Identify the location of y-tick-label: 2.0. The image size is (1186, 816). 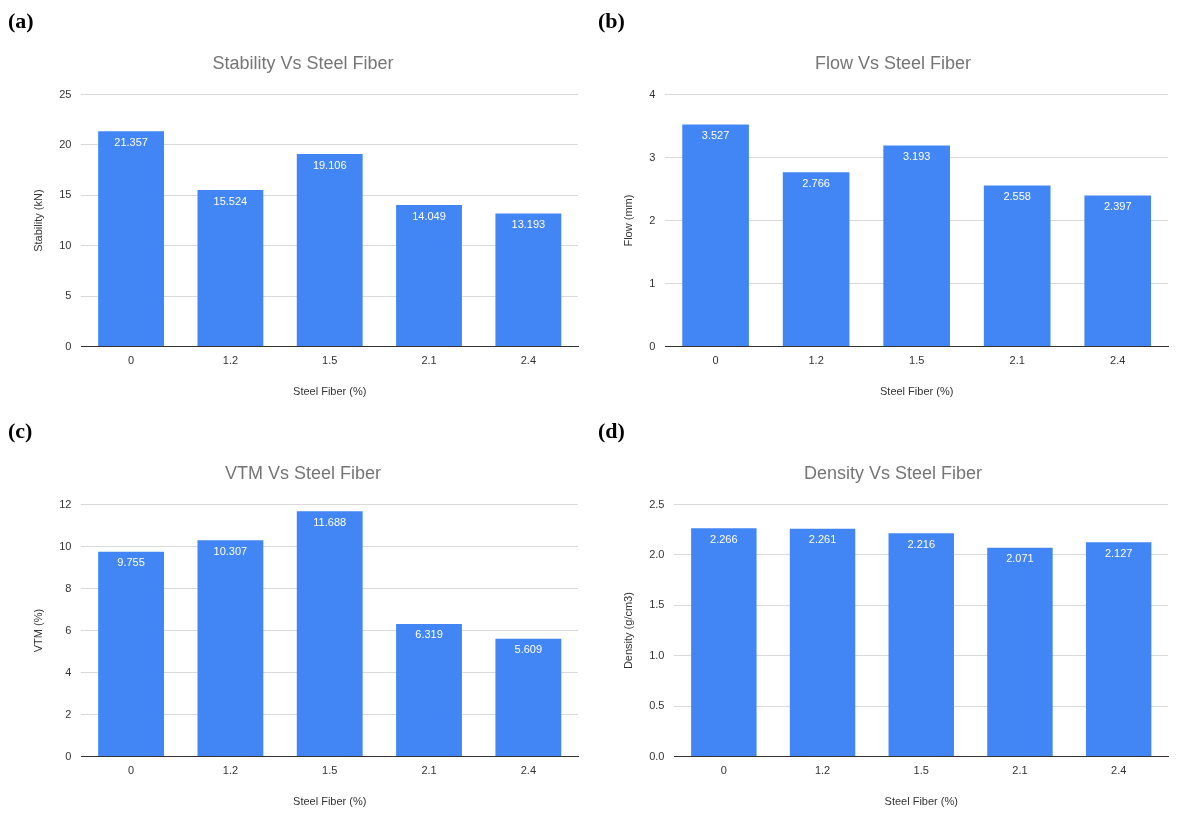
(657, 554).